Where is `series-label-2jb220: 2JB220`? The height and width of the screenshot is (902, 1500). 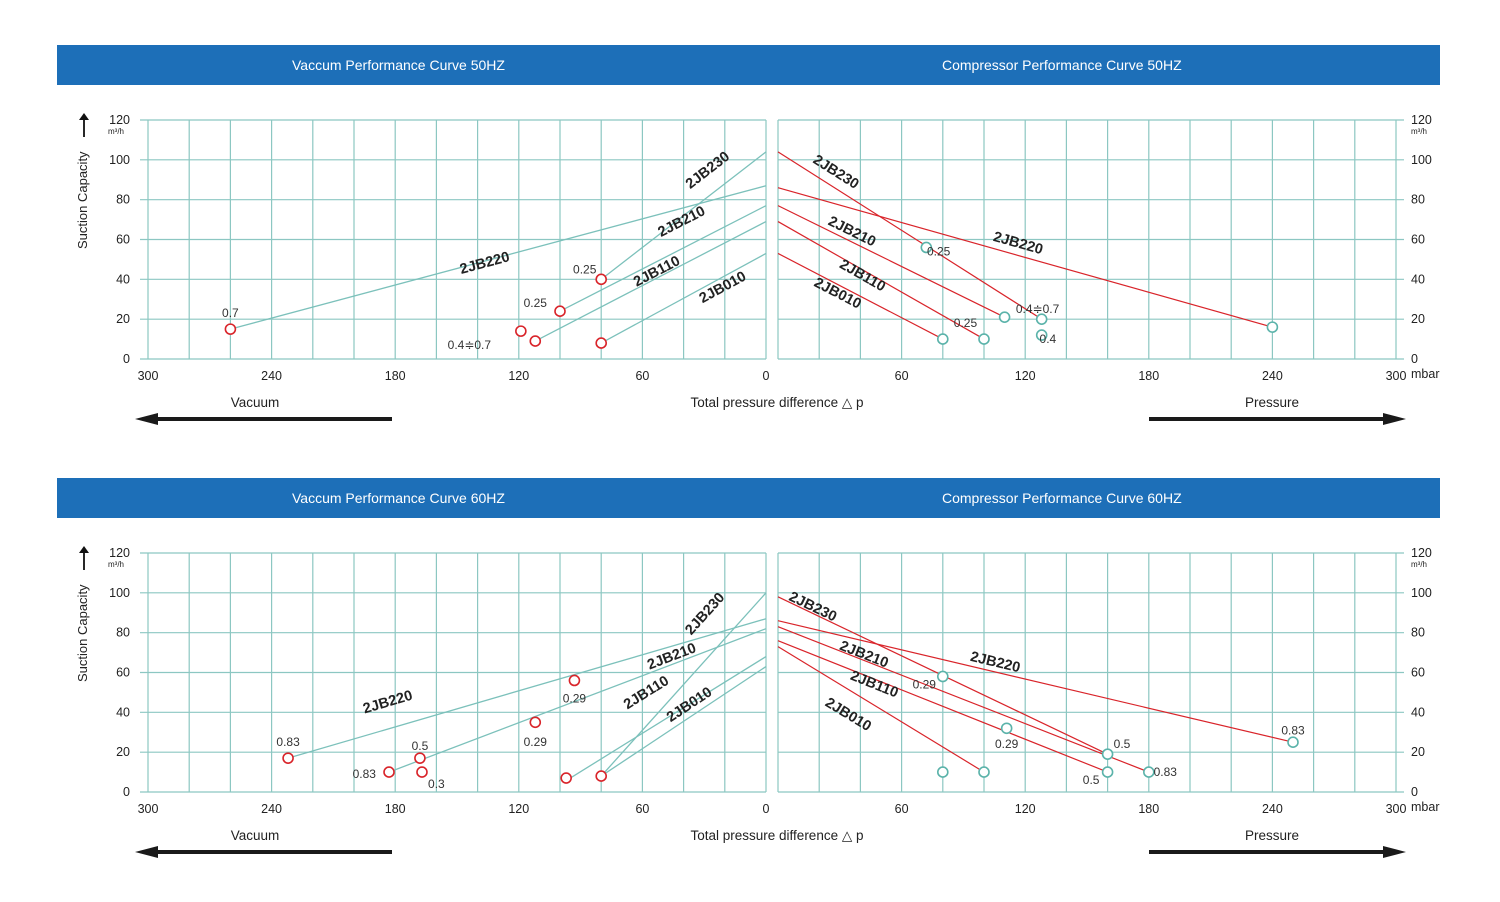 series-label-2jb220: 2JB220 is located at coordinates (484, 263).